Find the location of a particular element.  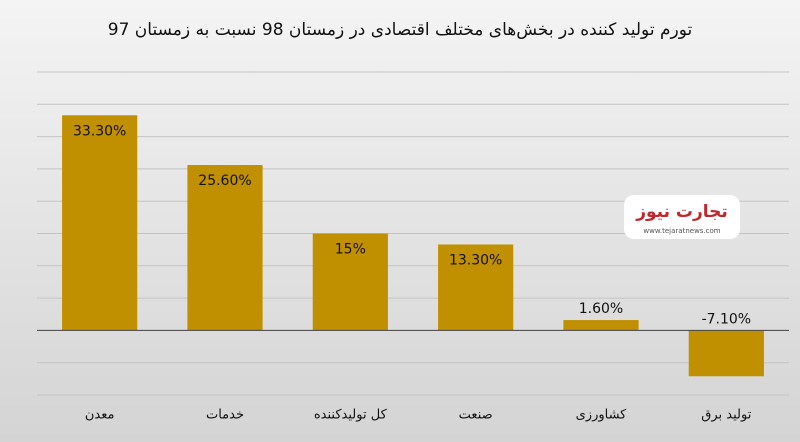

x-tick-label: تولید برق is located at coordinates (726, 415).